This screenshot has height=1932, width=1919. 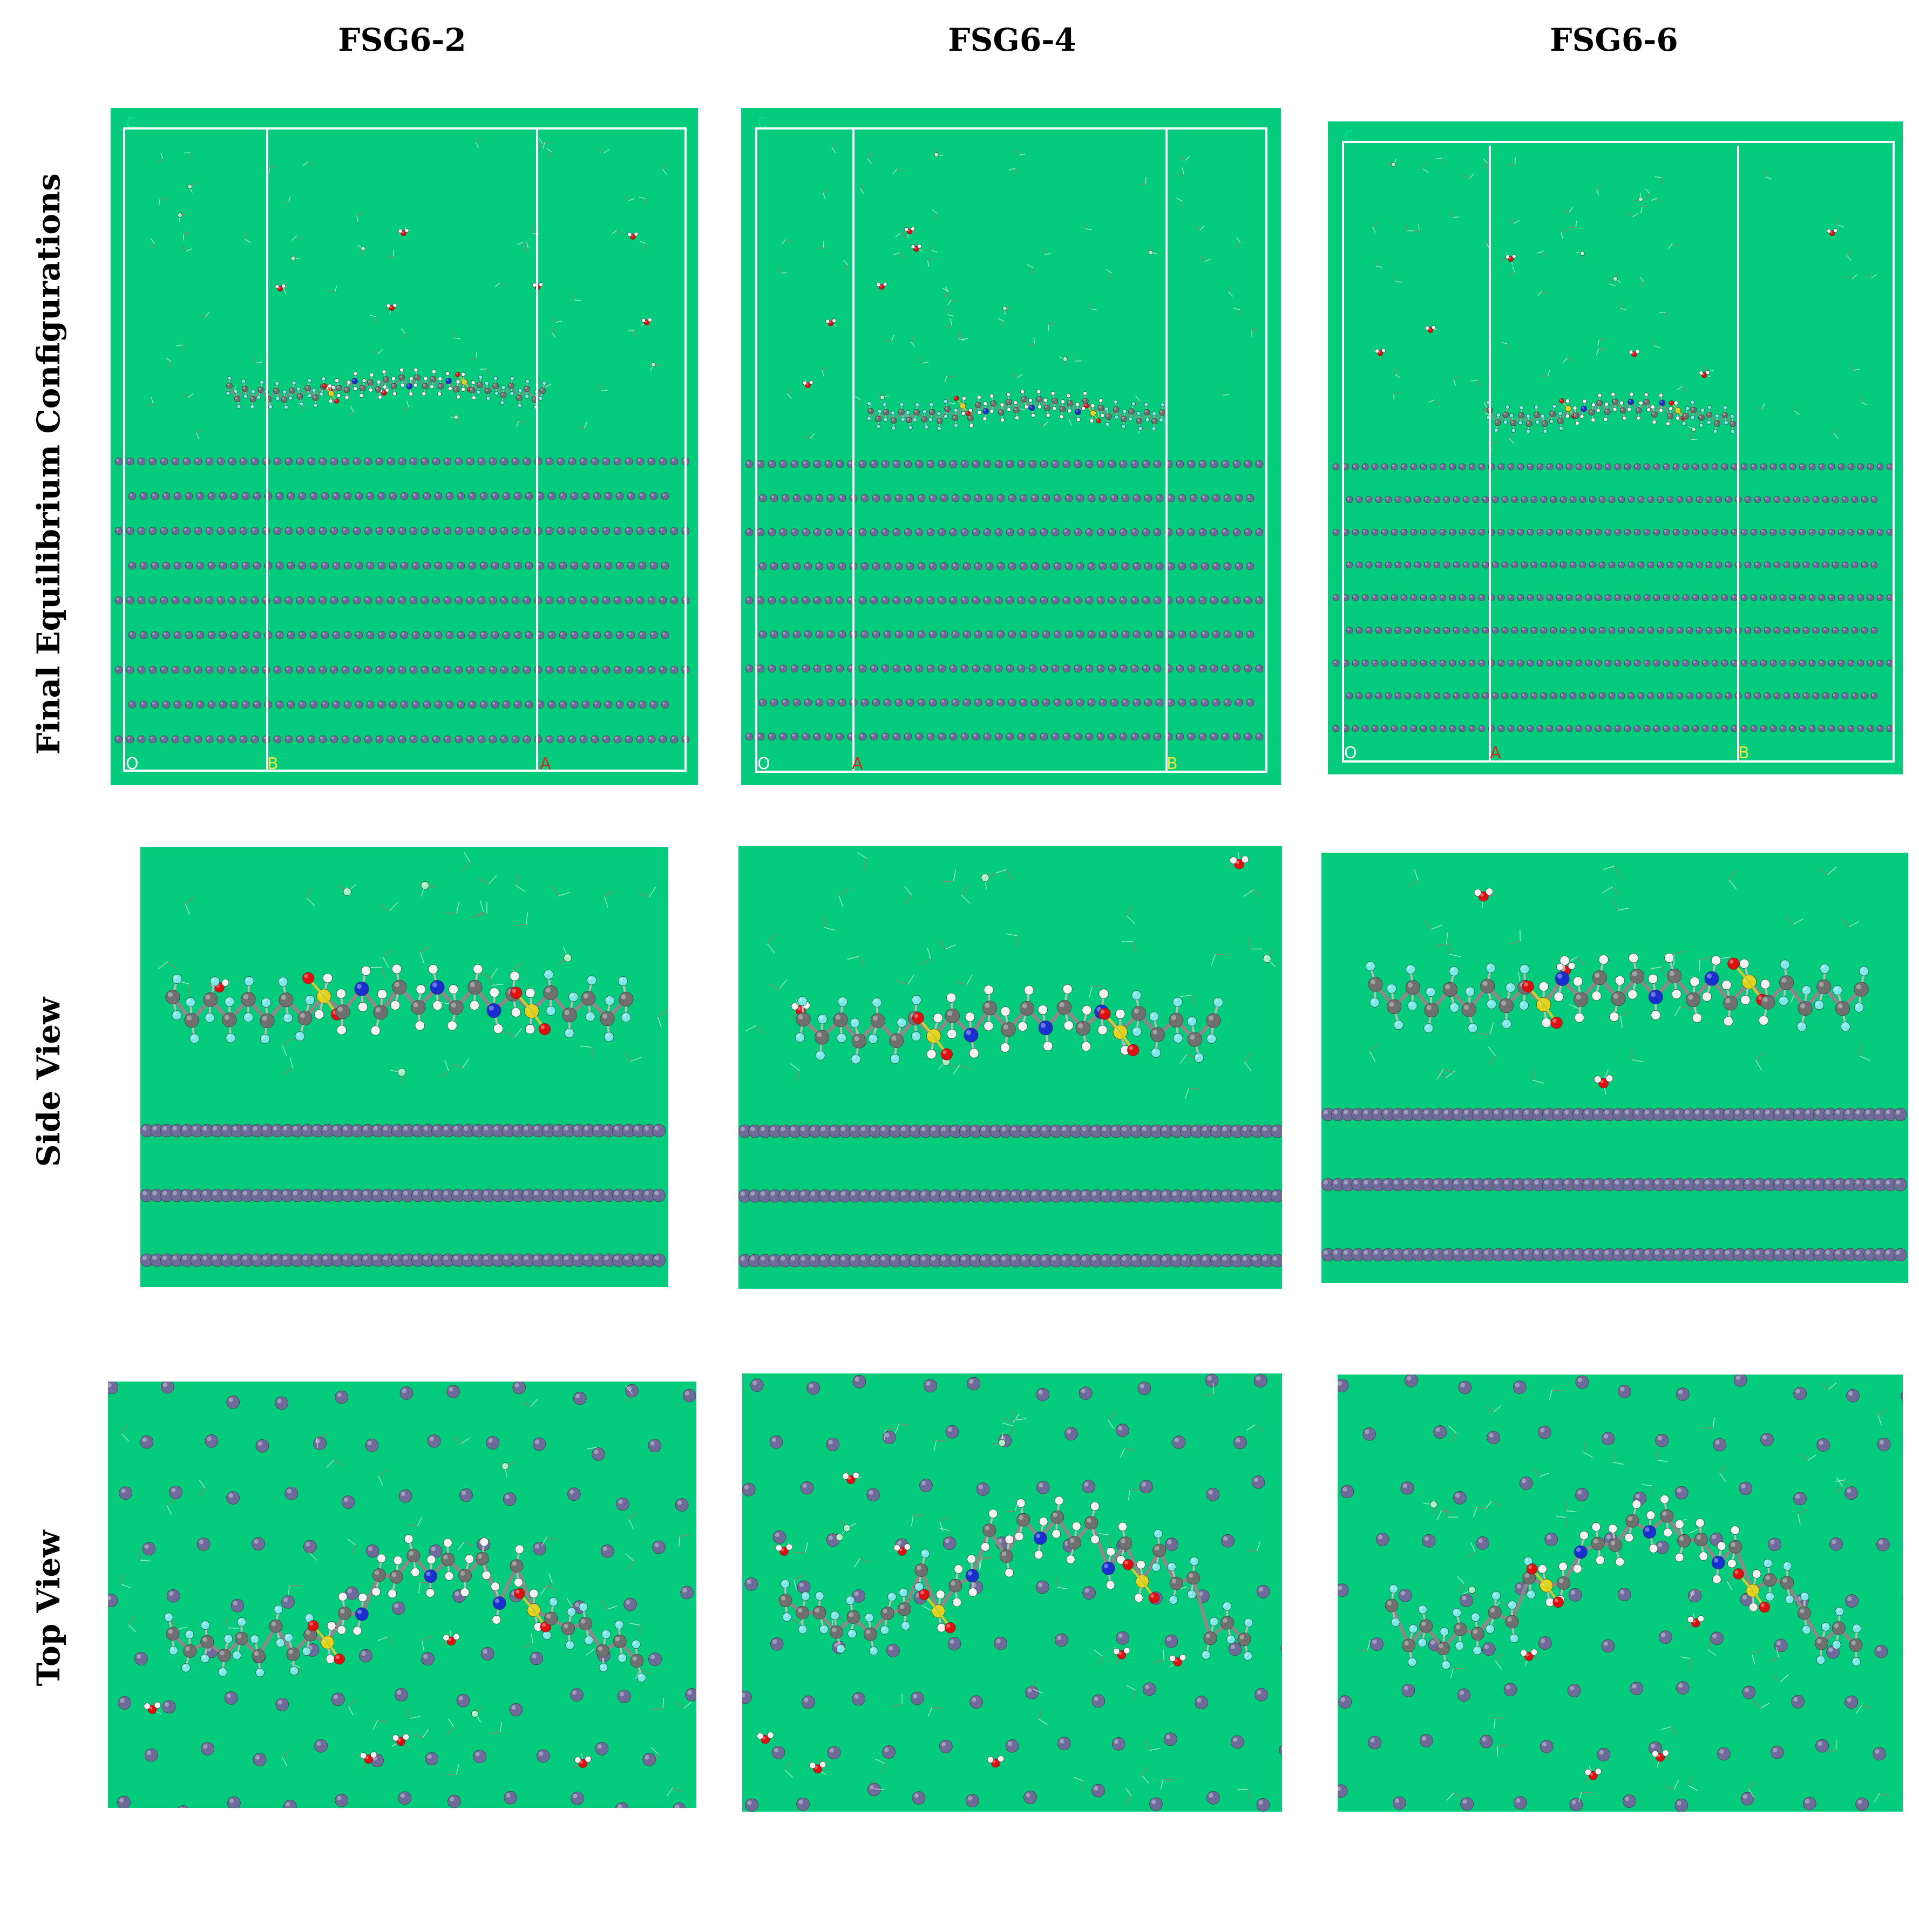 I want to click on panel-fsg6-4-top, so click(x=1012, y=1592).